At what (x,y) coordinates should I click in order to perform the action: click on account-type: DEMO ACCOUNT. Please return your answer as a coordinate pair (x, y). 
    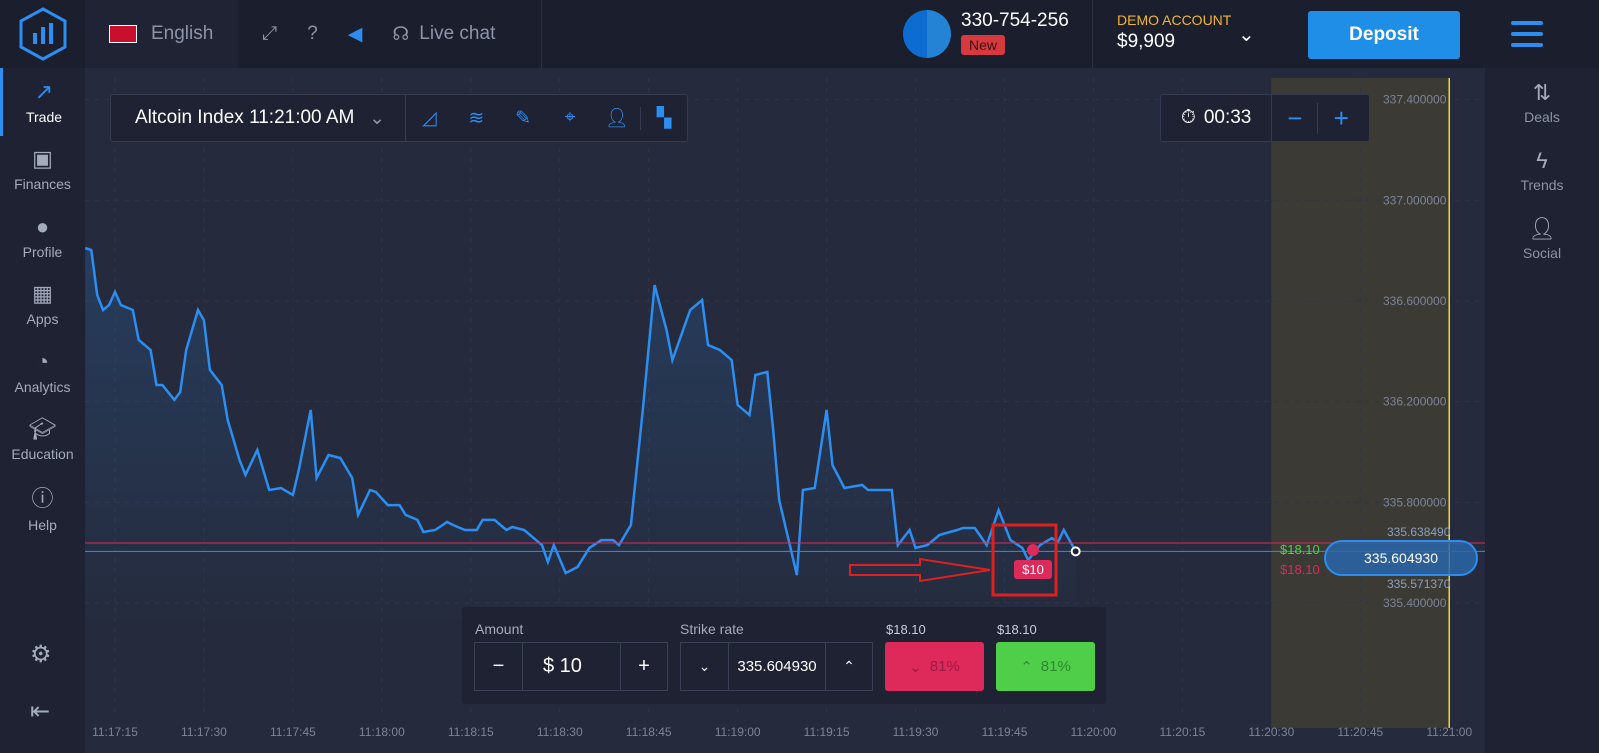
    Looking at the image, I should click on (1174, 20).